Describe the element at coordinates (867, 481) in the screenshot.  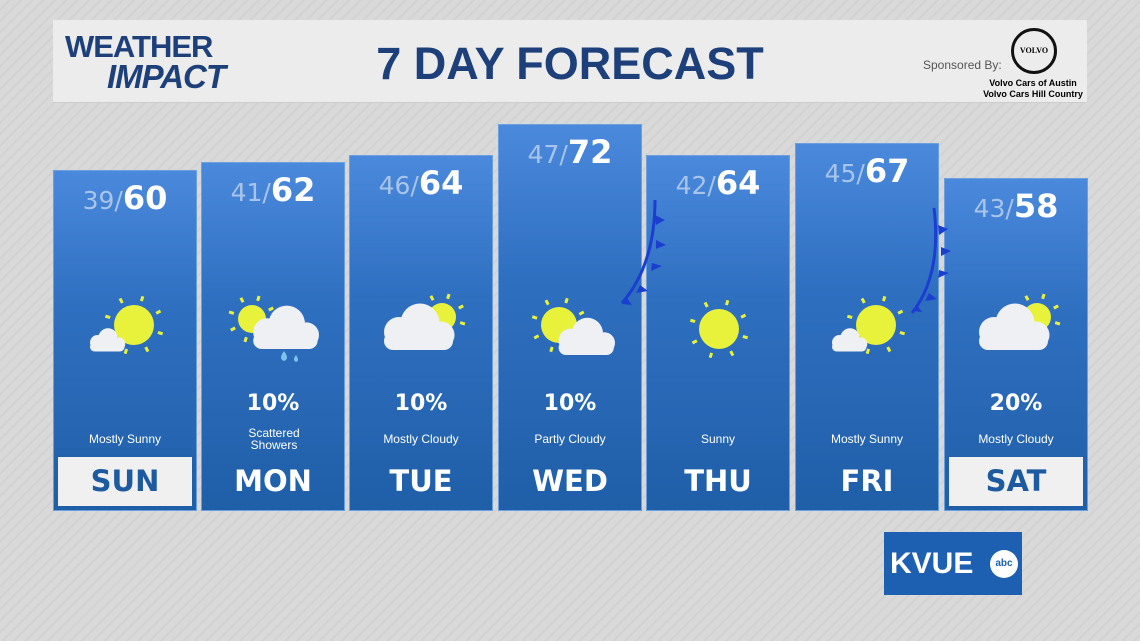
I see `day-label: FRI` at that location.